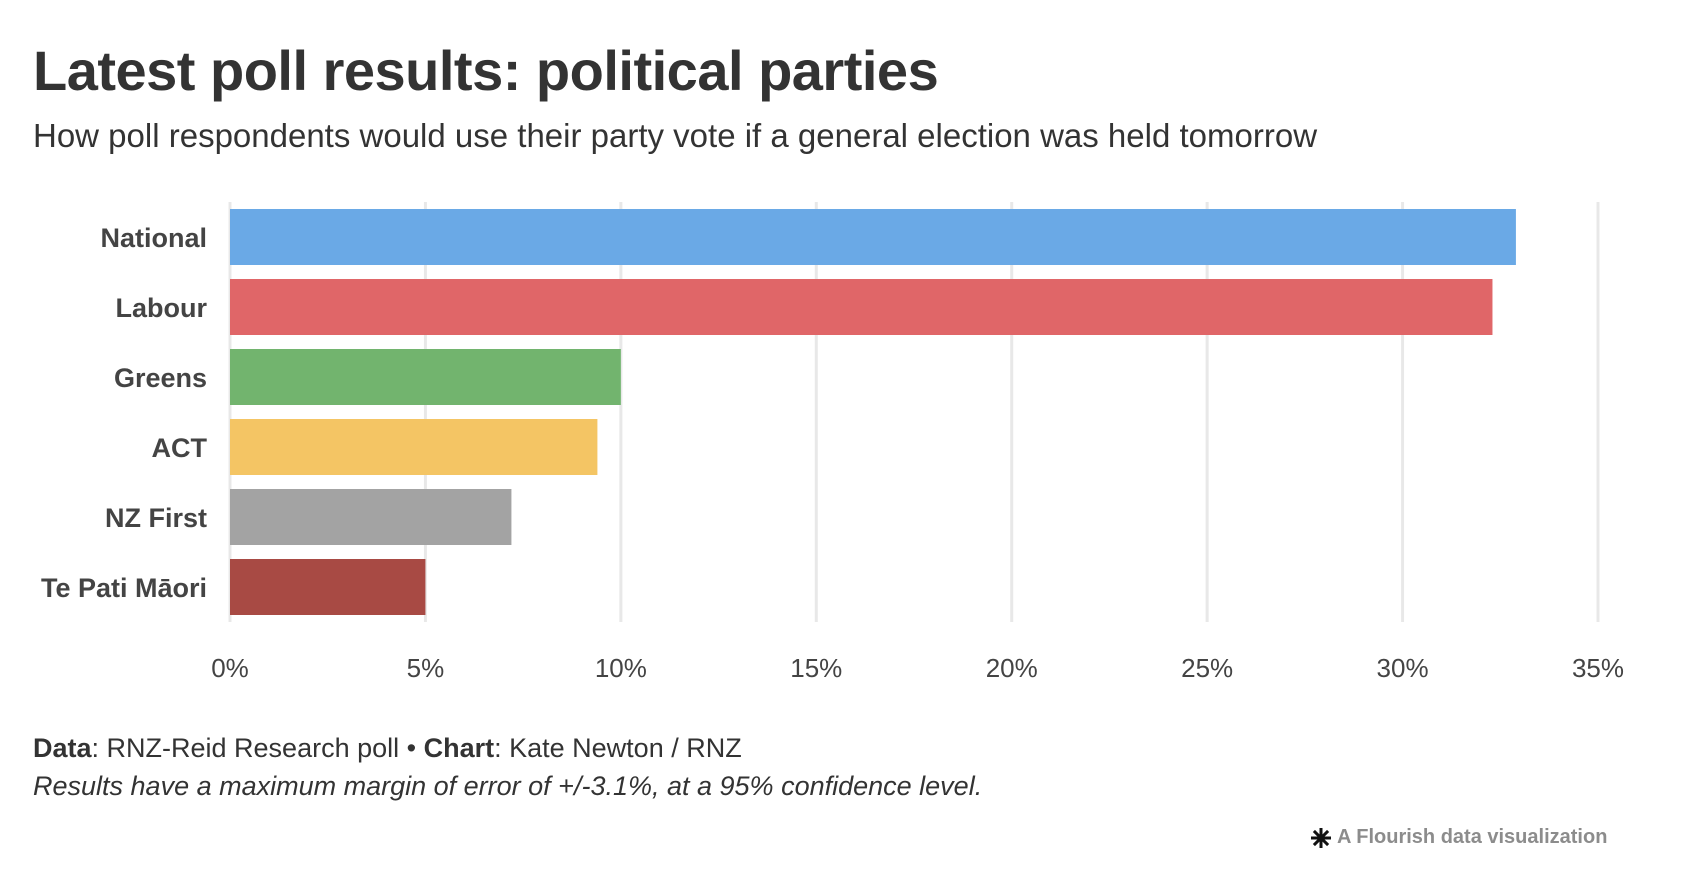  I want to click on category-label: Te Pati Māori, so click(124, 588).